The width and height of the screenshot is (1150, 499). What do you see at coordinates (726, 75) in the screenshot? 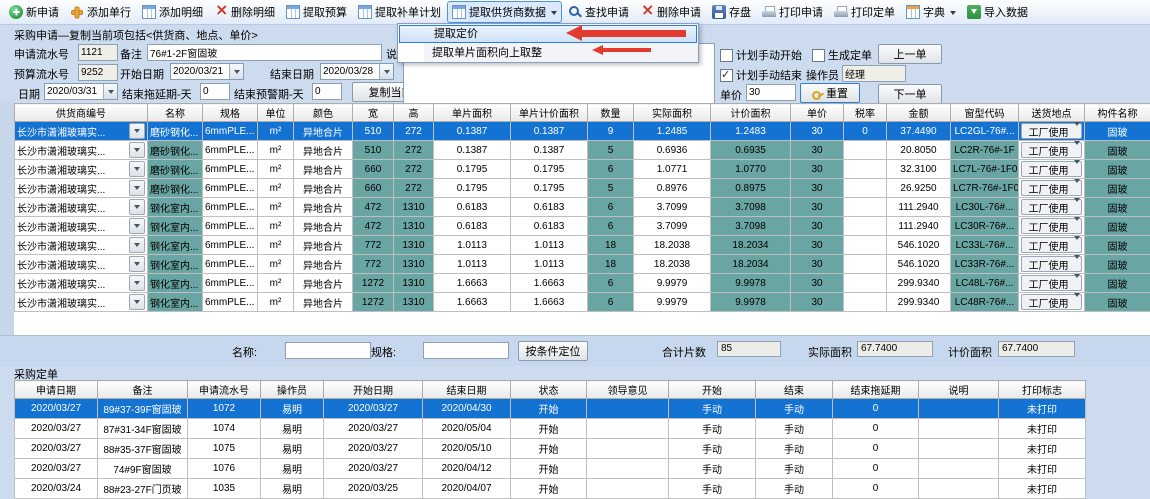
I see `manual-end-checkbox` at bounding box center [726, 75].